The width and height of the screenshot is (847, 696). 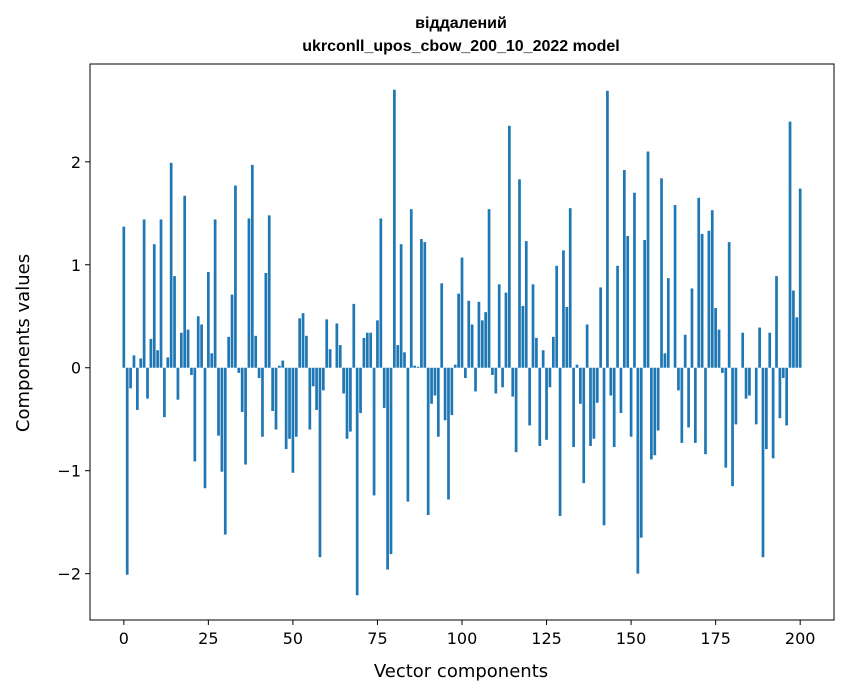 I want to click on x-tick-label: 150, so click(x=631, y=638).